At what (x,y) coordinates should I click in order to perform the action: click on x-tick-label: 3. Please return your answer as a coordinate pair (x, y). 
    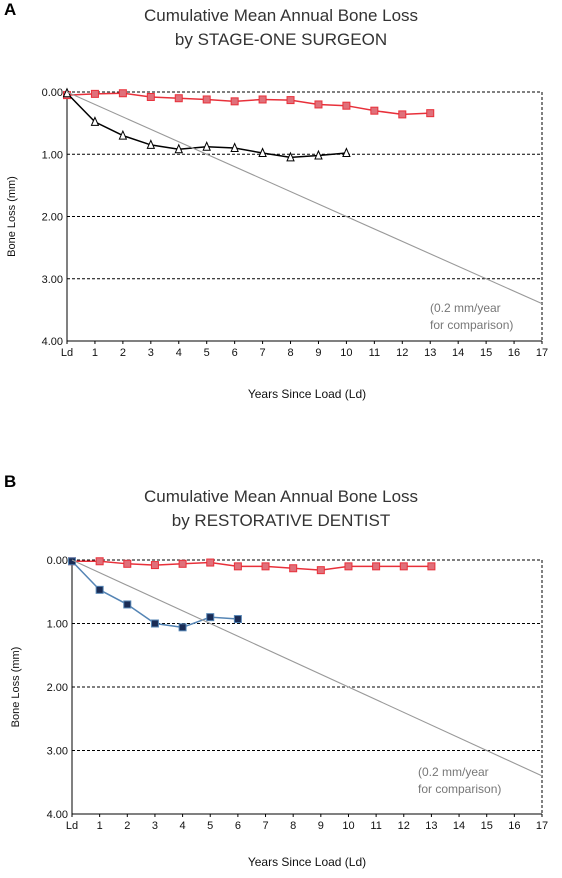
    Looking at the image, I should click on (151, 353).